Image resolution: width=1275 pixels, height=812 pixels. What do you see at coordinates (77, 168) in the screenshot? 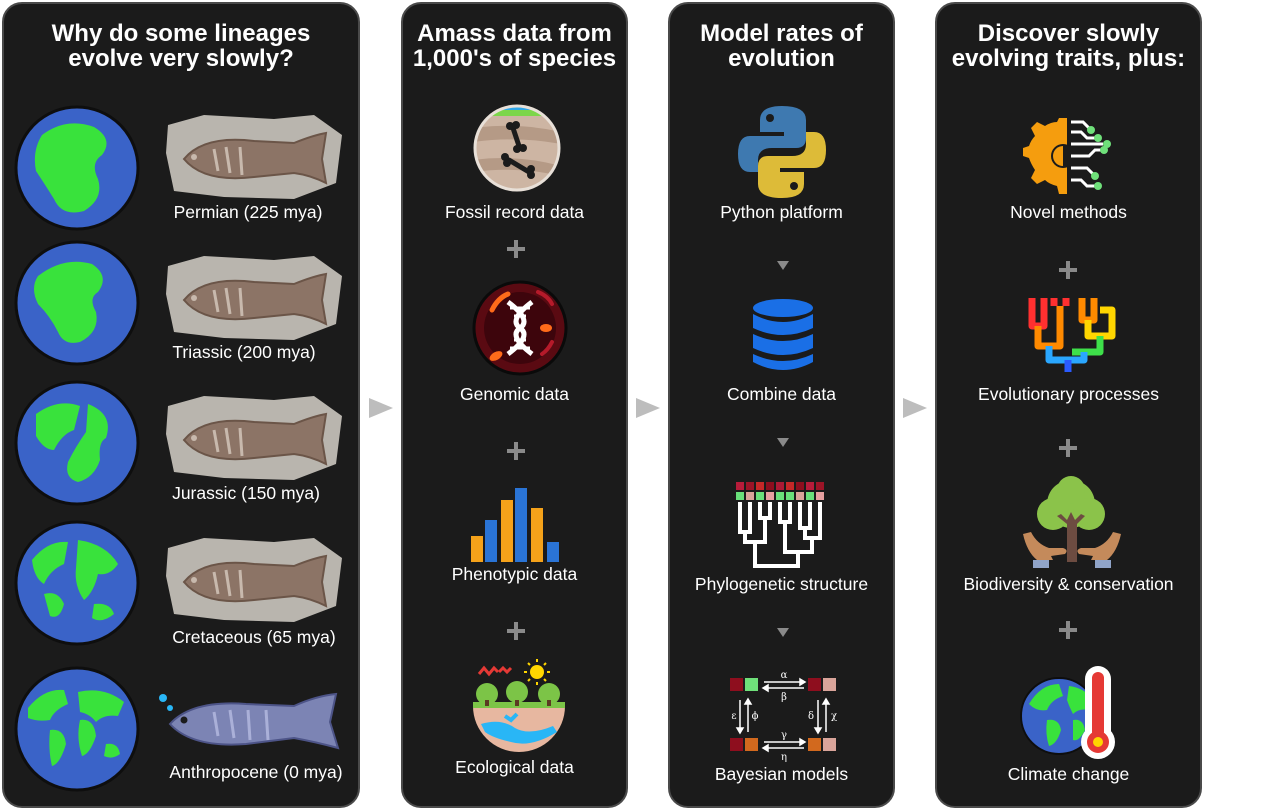
I see `globe-permian-icon` at bounding box center [77, 168].